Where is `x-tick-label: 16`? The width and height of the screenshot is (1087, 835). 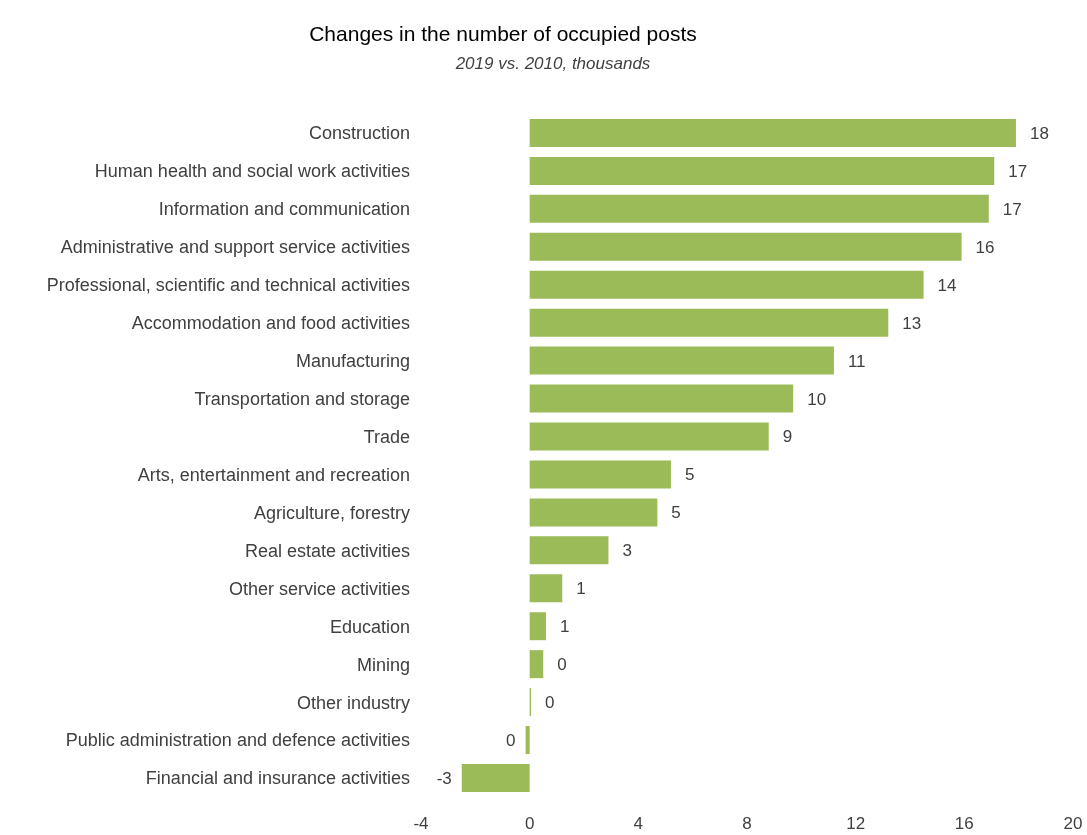 x-tick-label: 16 is located at coordinates (964, 824).